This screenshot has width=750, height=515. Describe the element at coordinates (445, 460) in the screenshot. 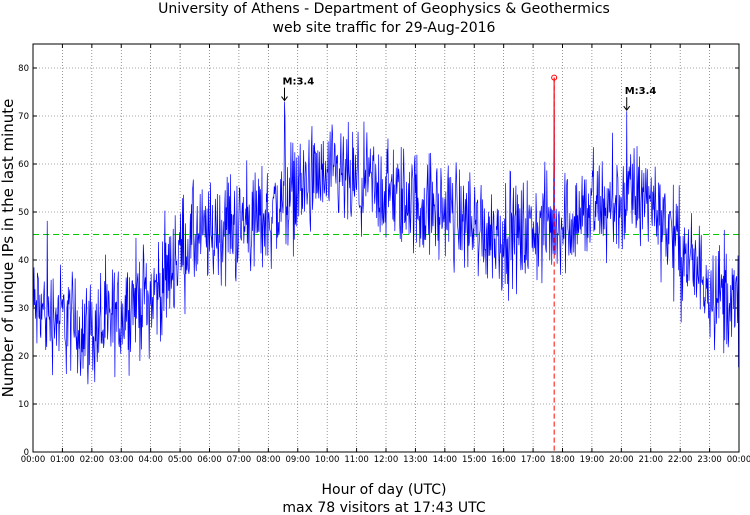

I see `x-tick-label: 14:00` at that location.